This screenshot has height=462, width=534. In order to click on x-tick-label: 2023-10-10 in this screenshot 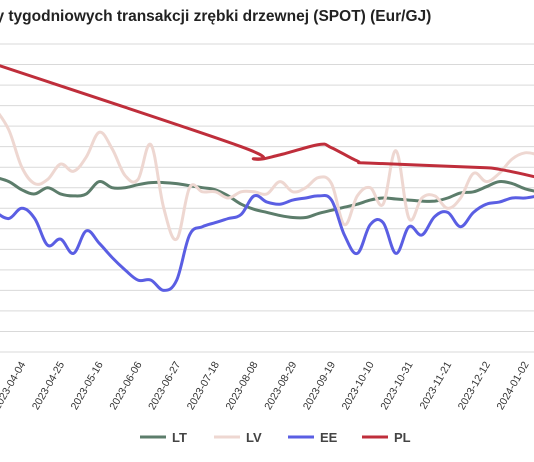, I will do `click(358, 385)`.